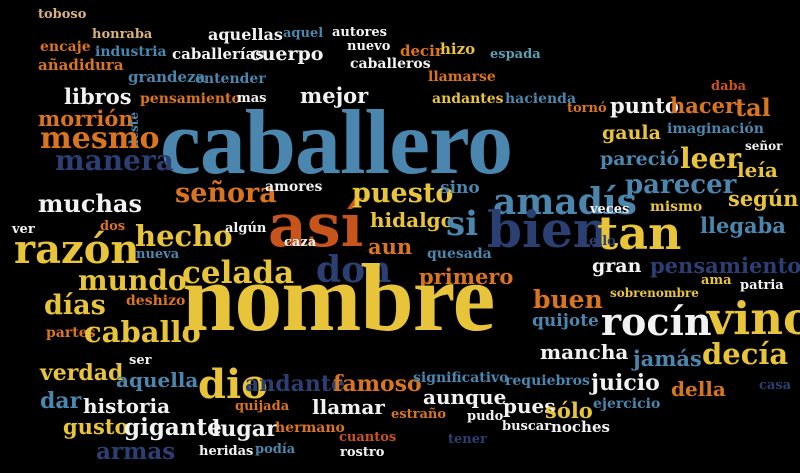 The image size is (800, 473). What do you see at coordinates (287, 54) in the screenshot?
I see `word-cuerpo: cuerpo` at bounding box center [287, 54].